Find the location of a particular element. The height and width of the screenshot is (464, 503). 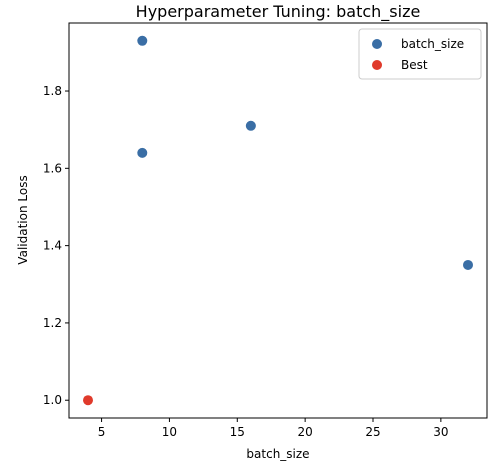

y-axis: 1.0 1.2 1.4 1.6 1.8 is located at coordinates (56, 245).